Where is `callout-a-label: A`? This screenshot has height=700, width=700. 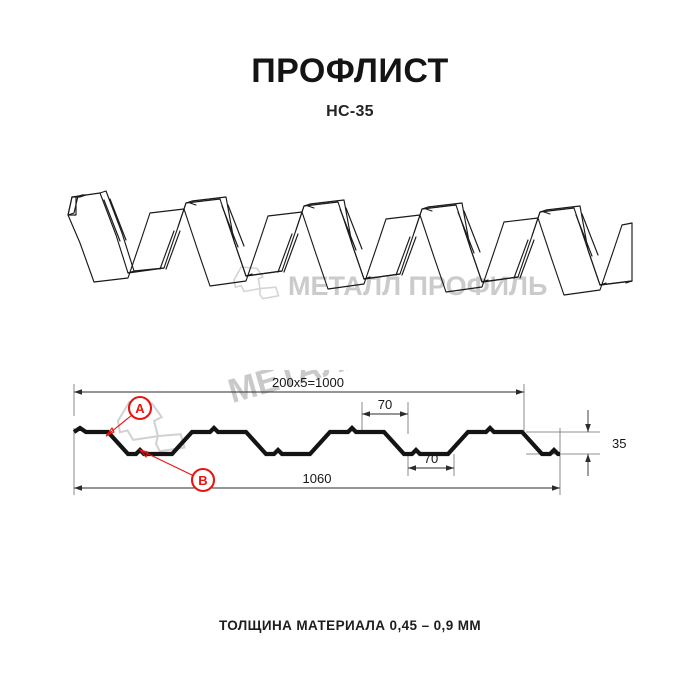
callout-a-label: A is located at coordinates (140, 408).